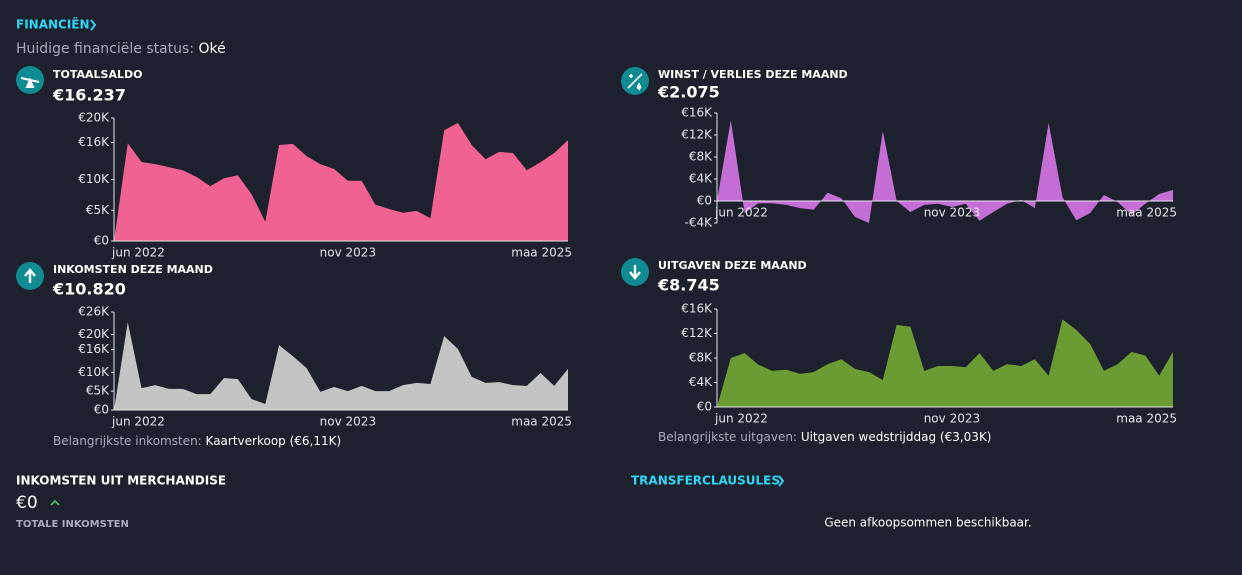  What do you see at coordinates (896, 437) in the screenshot?
I see `note-value: Uitgaven wedstrijddag (€3,03K)` at bounding box center [896, 437].